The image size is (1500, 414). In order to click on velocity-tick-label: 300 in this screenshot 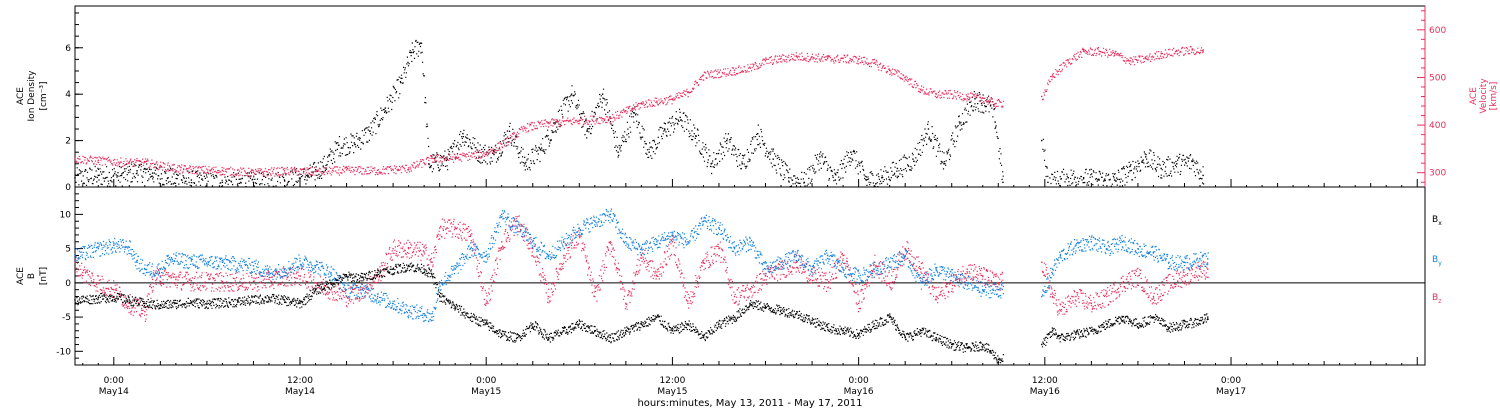, I will do `click(1437, 174)`.